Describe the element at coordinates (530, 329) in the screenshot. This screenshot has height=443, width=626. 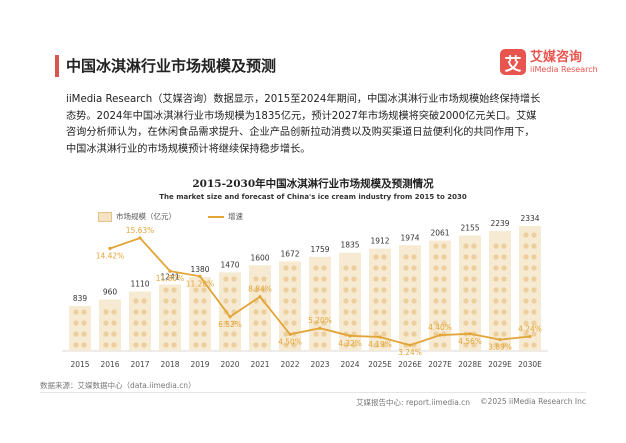
I see `growth-label: 4.24%` at that location.